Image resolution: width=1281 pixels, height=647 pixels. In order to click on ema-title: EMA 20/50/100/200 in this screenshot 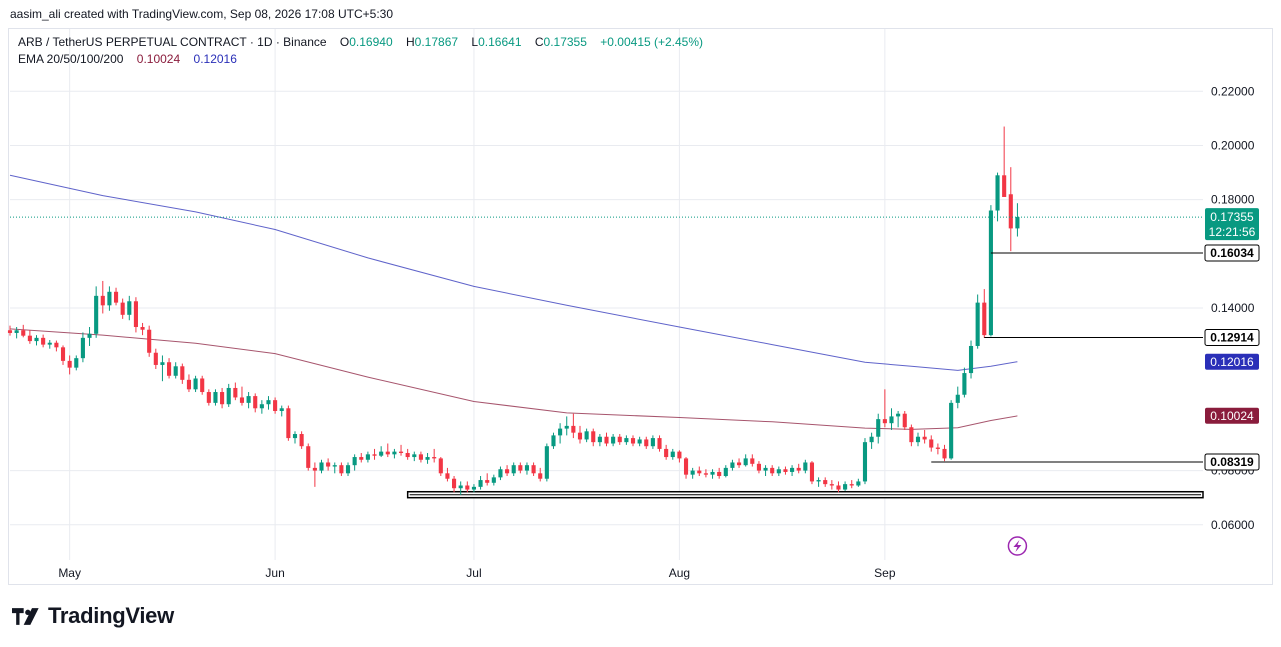, I will do `click(71, 59)`.